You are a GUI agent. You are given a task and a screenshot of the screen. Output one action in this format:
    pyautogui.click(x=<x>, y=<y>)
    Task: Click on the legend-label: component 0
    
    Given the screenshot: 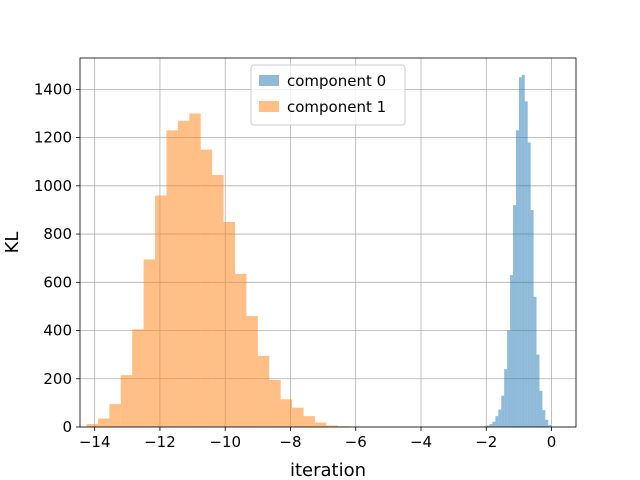 What is the action you would take?
    pyautogui.click(x=336, y=81)
    